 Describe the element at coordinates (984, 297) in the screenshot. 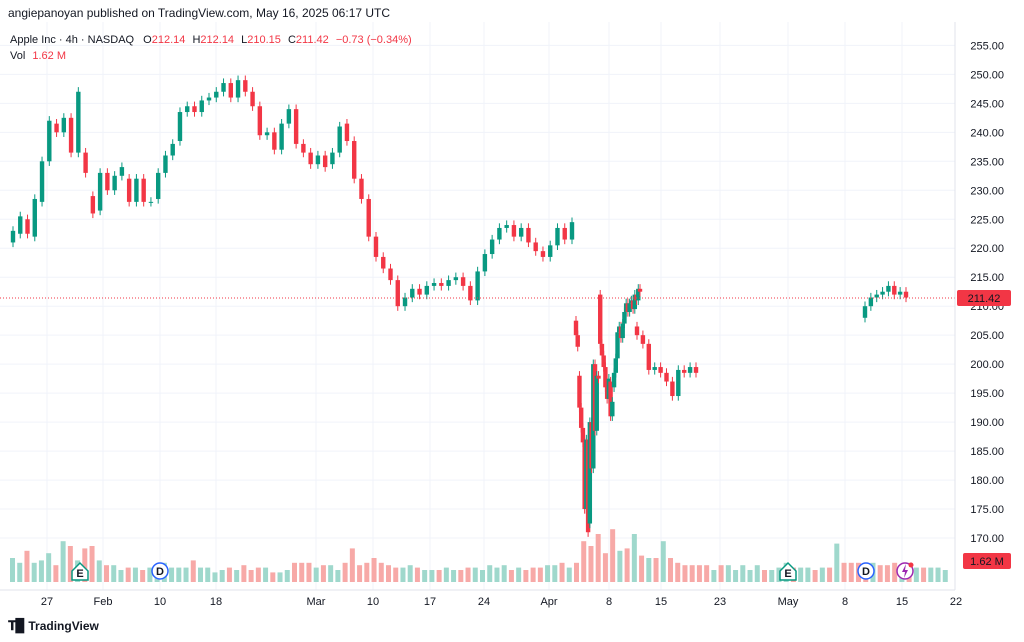

I see `last-price-badge: 211.42` at that location.